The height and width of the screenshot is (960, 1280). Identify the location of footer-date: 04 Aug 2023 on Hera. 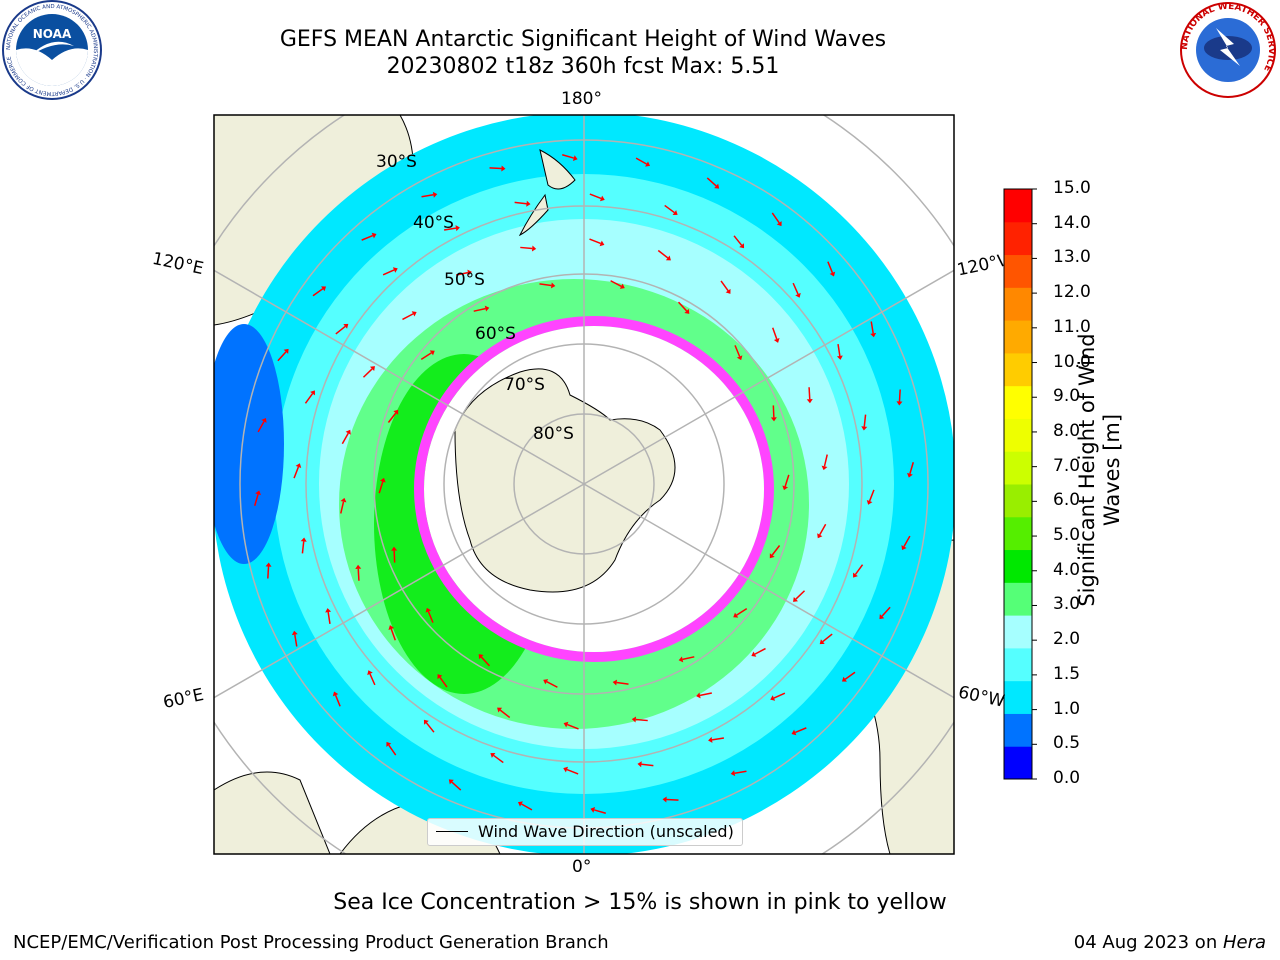
(1170, 942).